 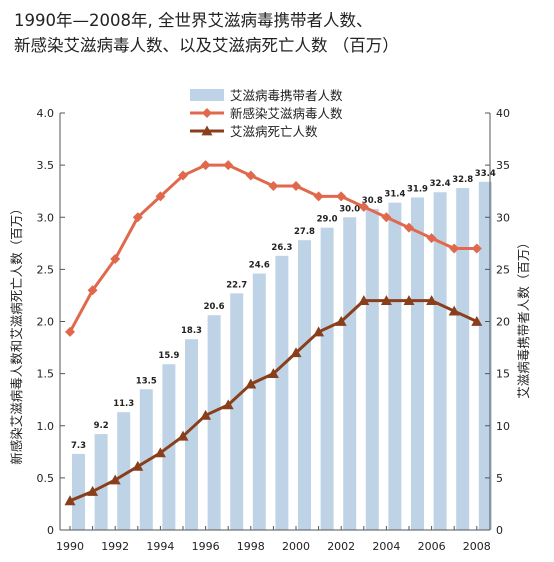 What do you see at coordinates (93, 490) in the screenshot?
I see `deaths-point-1991` at bounding box center [93, 490].